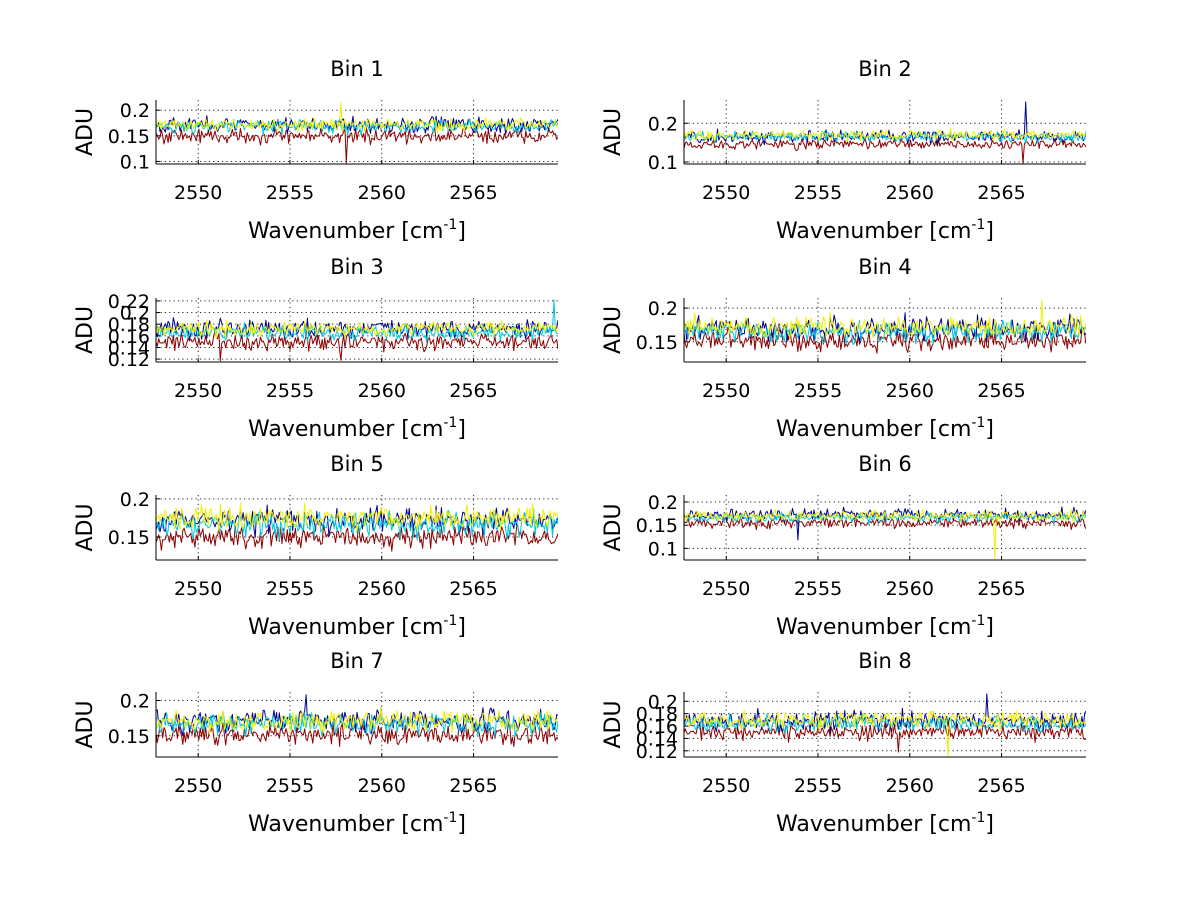 The image size is (1200, 901). Describe the element at coordinates (129, 360) in the screenshot. I see `y-tick-label: 0.12` at that location.